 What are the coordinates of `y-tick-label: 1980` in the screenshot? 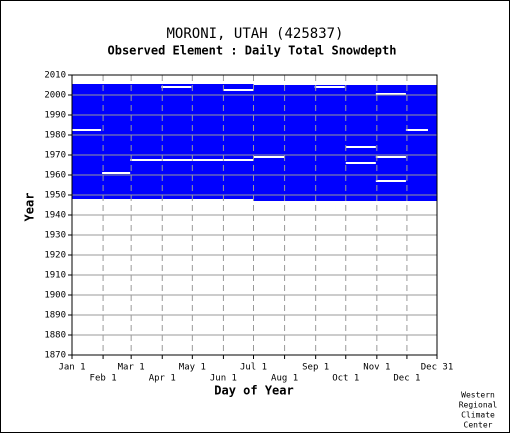 It's located at (55, 136).